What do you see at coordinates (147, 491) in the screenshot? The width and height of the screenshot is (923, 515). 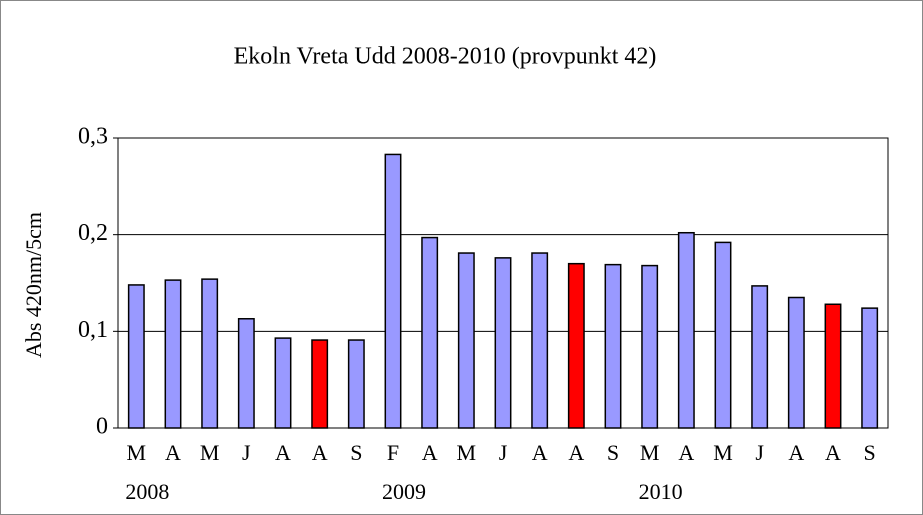 I see `group-label: 2008` at bounding box center [147, 491].